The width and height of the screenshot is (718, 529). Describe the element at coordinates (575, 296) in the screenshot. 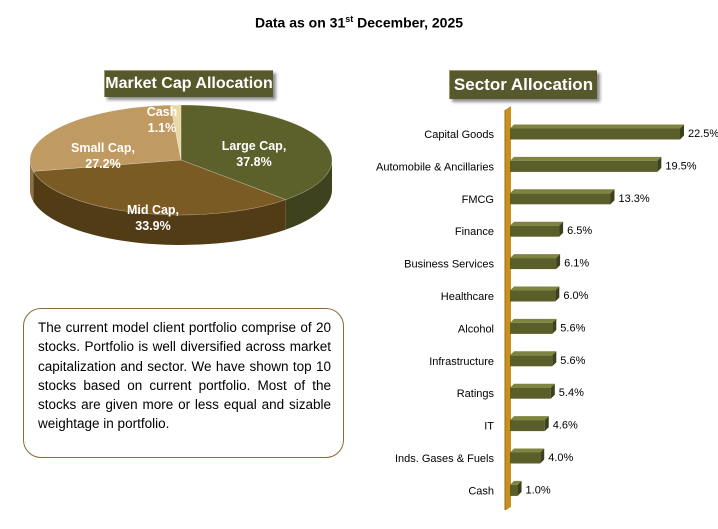

I see `bar-value-label: 6.0%` at that location.